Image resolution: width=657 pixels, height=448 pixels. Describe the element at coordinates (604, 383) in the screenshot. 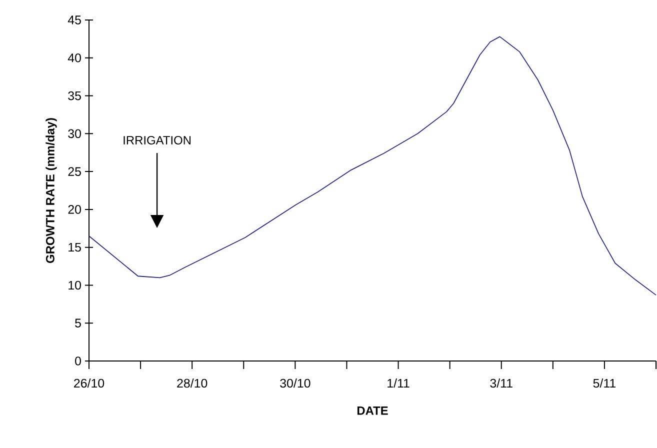

I see `x-tick-label: 5/11` at that location.